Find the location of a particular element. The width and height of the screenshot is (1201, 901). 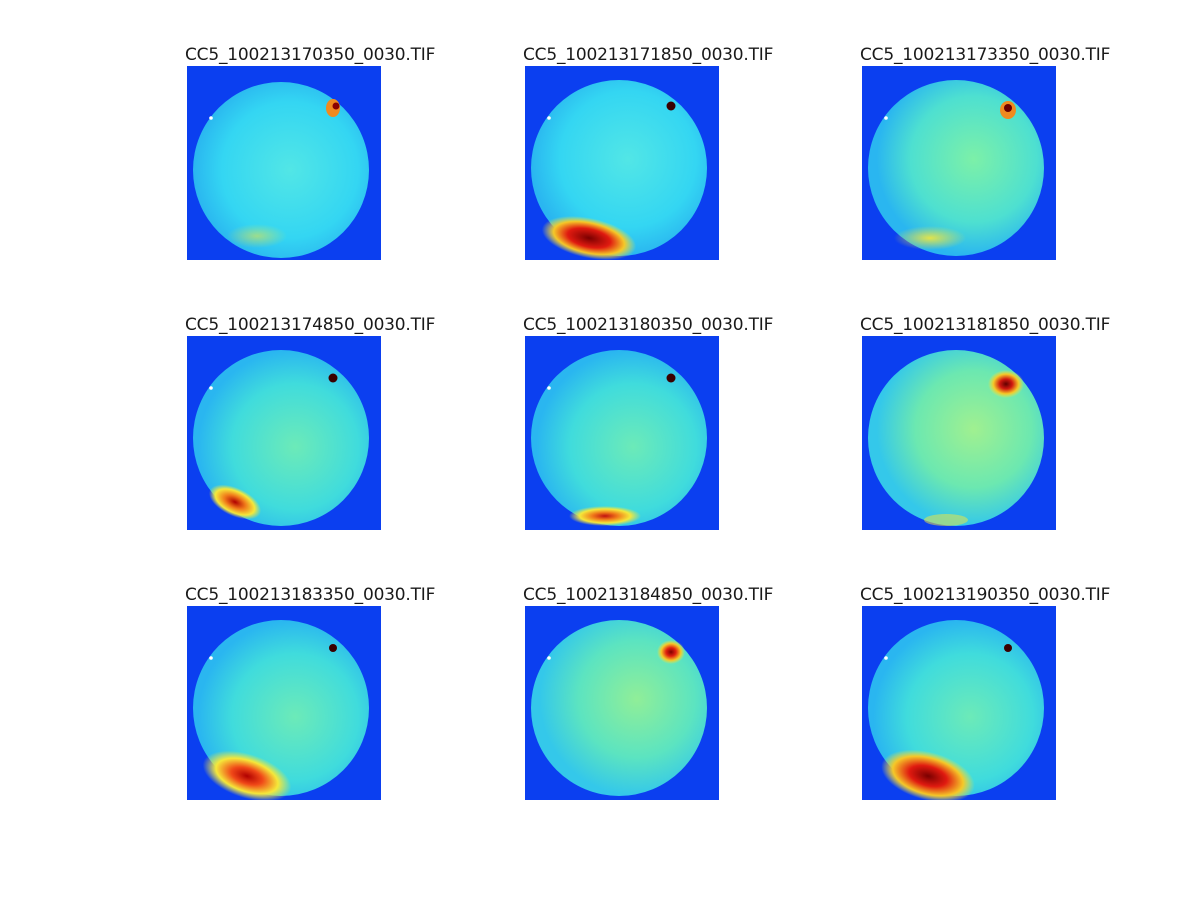

panel-title: CC5_100213174850_0030.TIF is located at coordinates (310, 325).